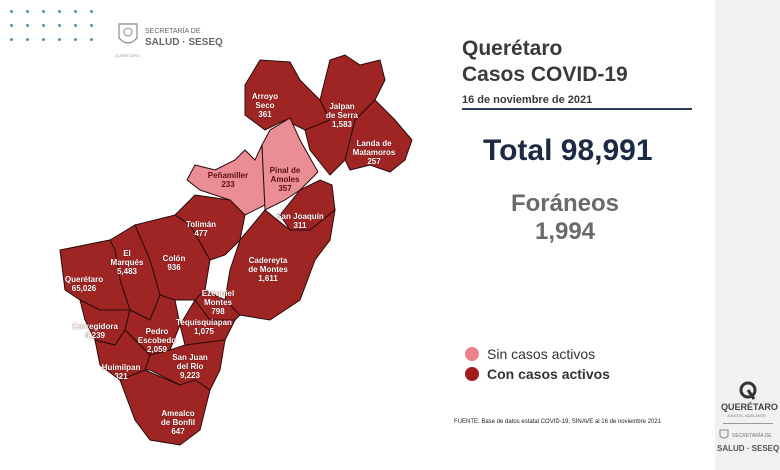  I want to click on municipality-cases: 1,611, so click(268, 278).